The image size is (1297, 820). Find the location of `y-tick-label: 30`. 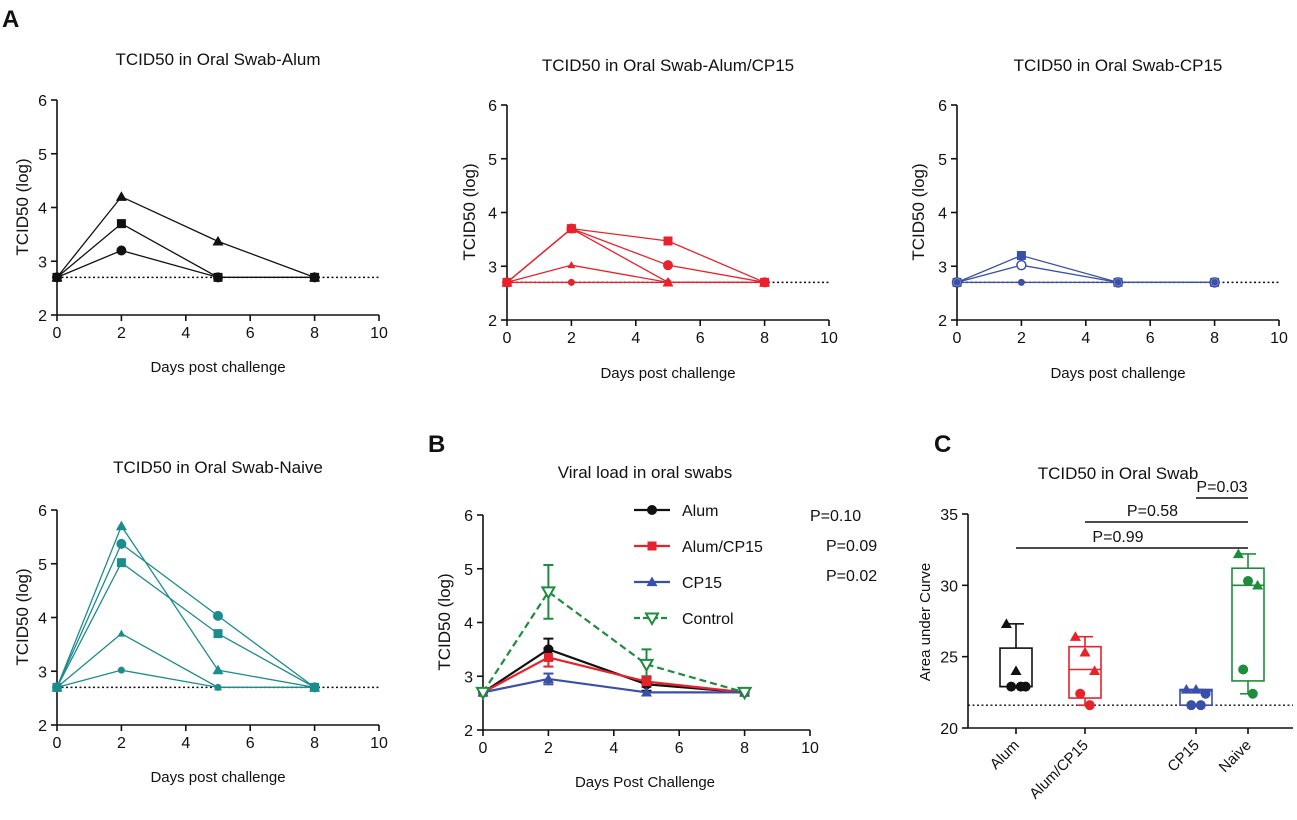

y-tick-label: 30 is located at coordinates (949, 586).